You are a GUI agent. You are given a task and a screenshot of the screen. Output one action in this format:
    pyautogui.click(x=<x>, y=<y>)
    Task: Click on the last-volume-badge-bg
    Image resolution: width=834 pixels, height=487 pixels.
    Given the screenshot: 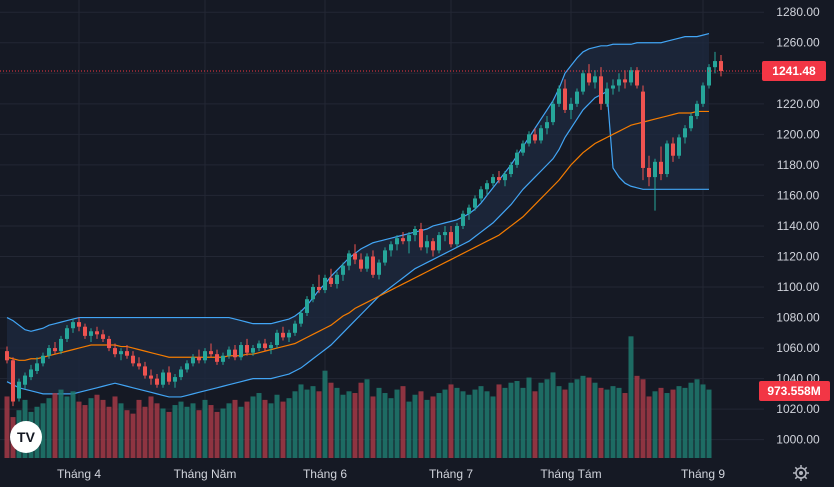 What is the action you would take?
    pyautogui.click(x=794, y=391)
    